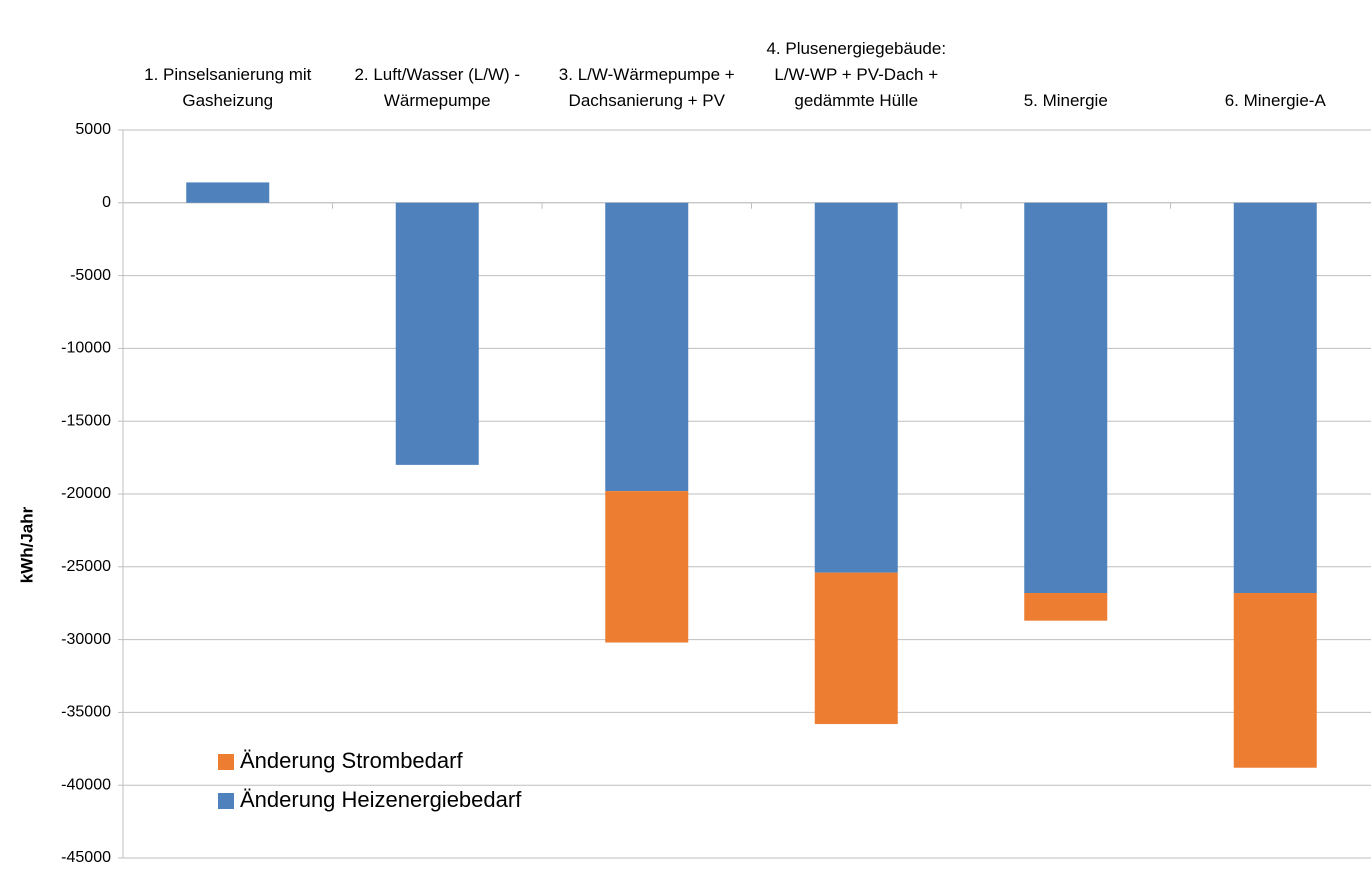 The width and height of the screenshot is (1371, 869). I want to click on category-label: 5. Minergie, so click(1065, 100).